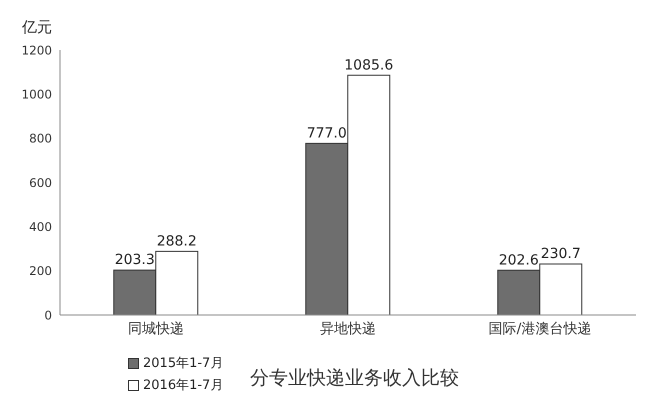  What do you see at coordinates (518, 260) in the screenshot?
I see `data-label: 202.6` at bounding box center [518, 260].